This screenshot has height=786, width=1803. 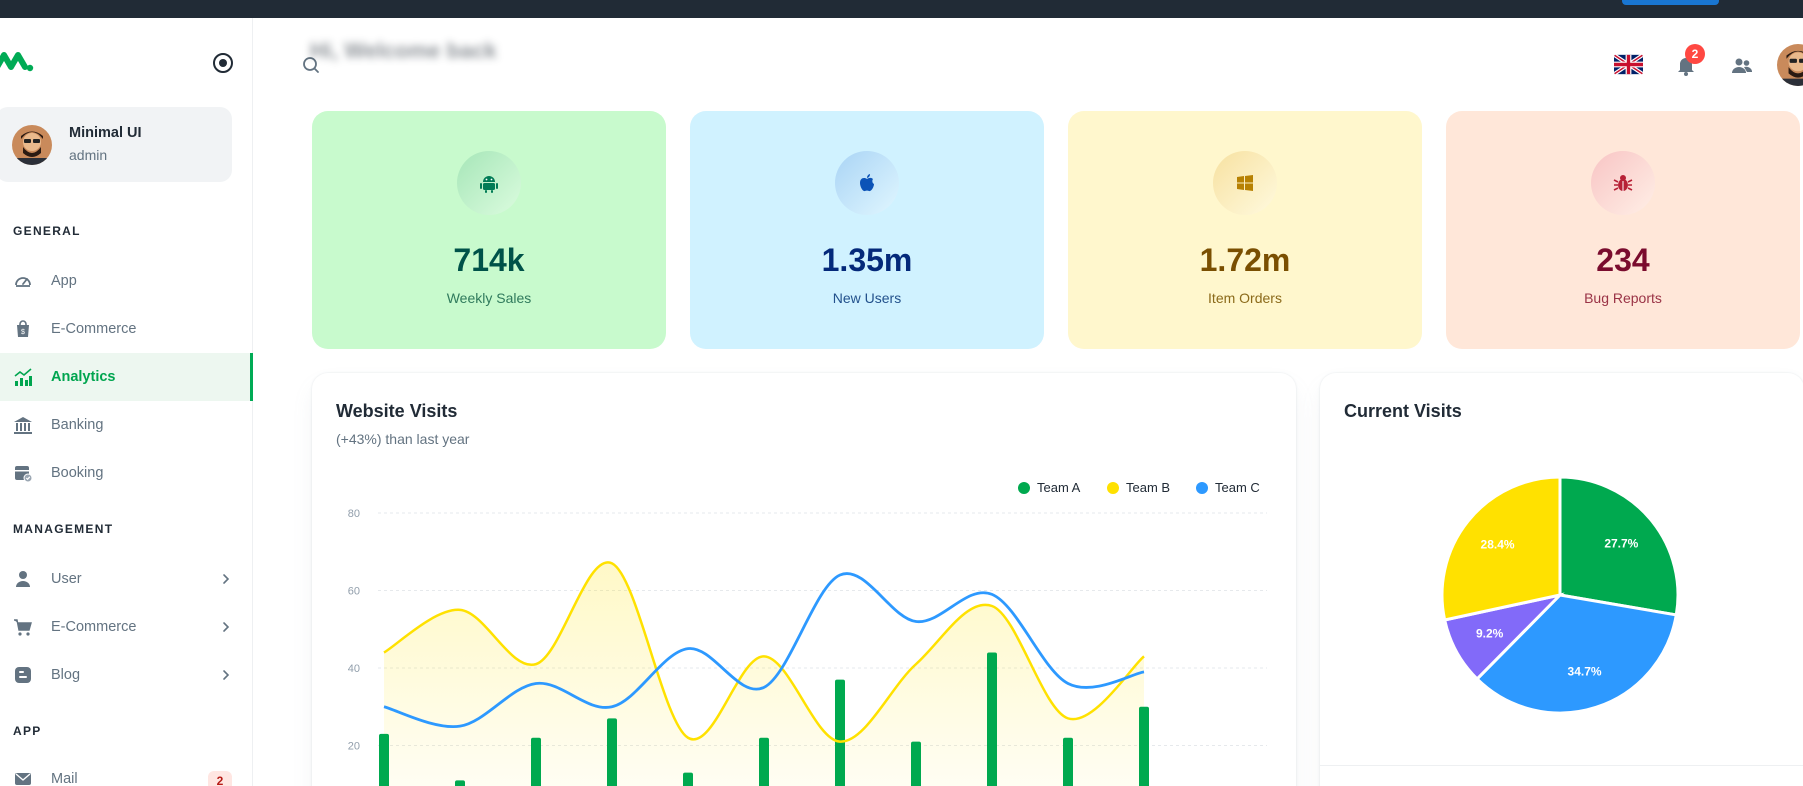 I want to click on analytics-icon, so click(x=23, y=377).